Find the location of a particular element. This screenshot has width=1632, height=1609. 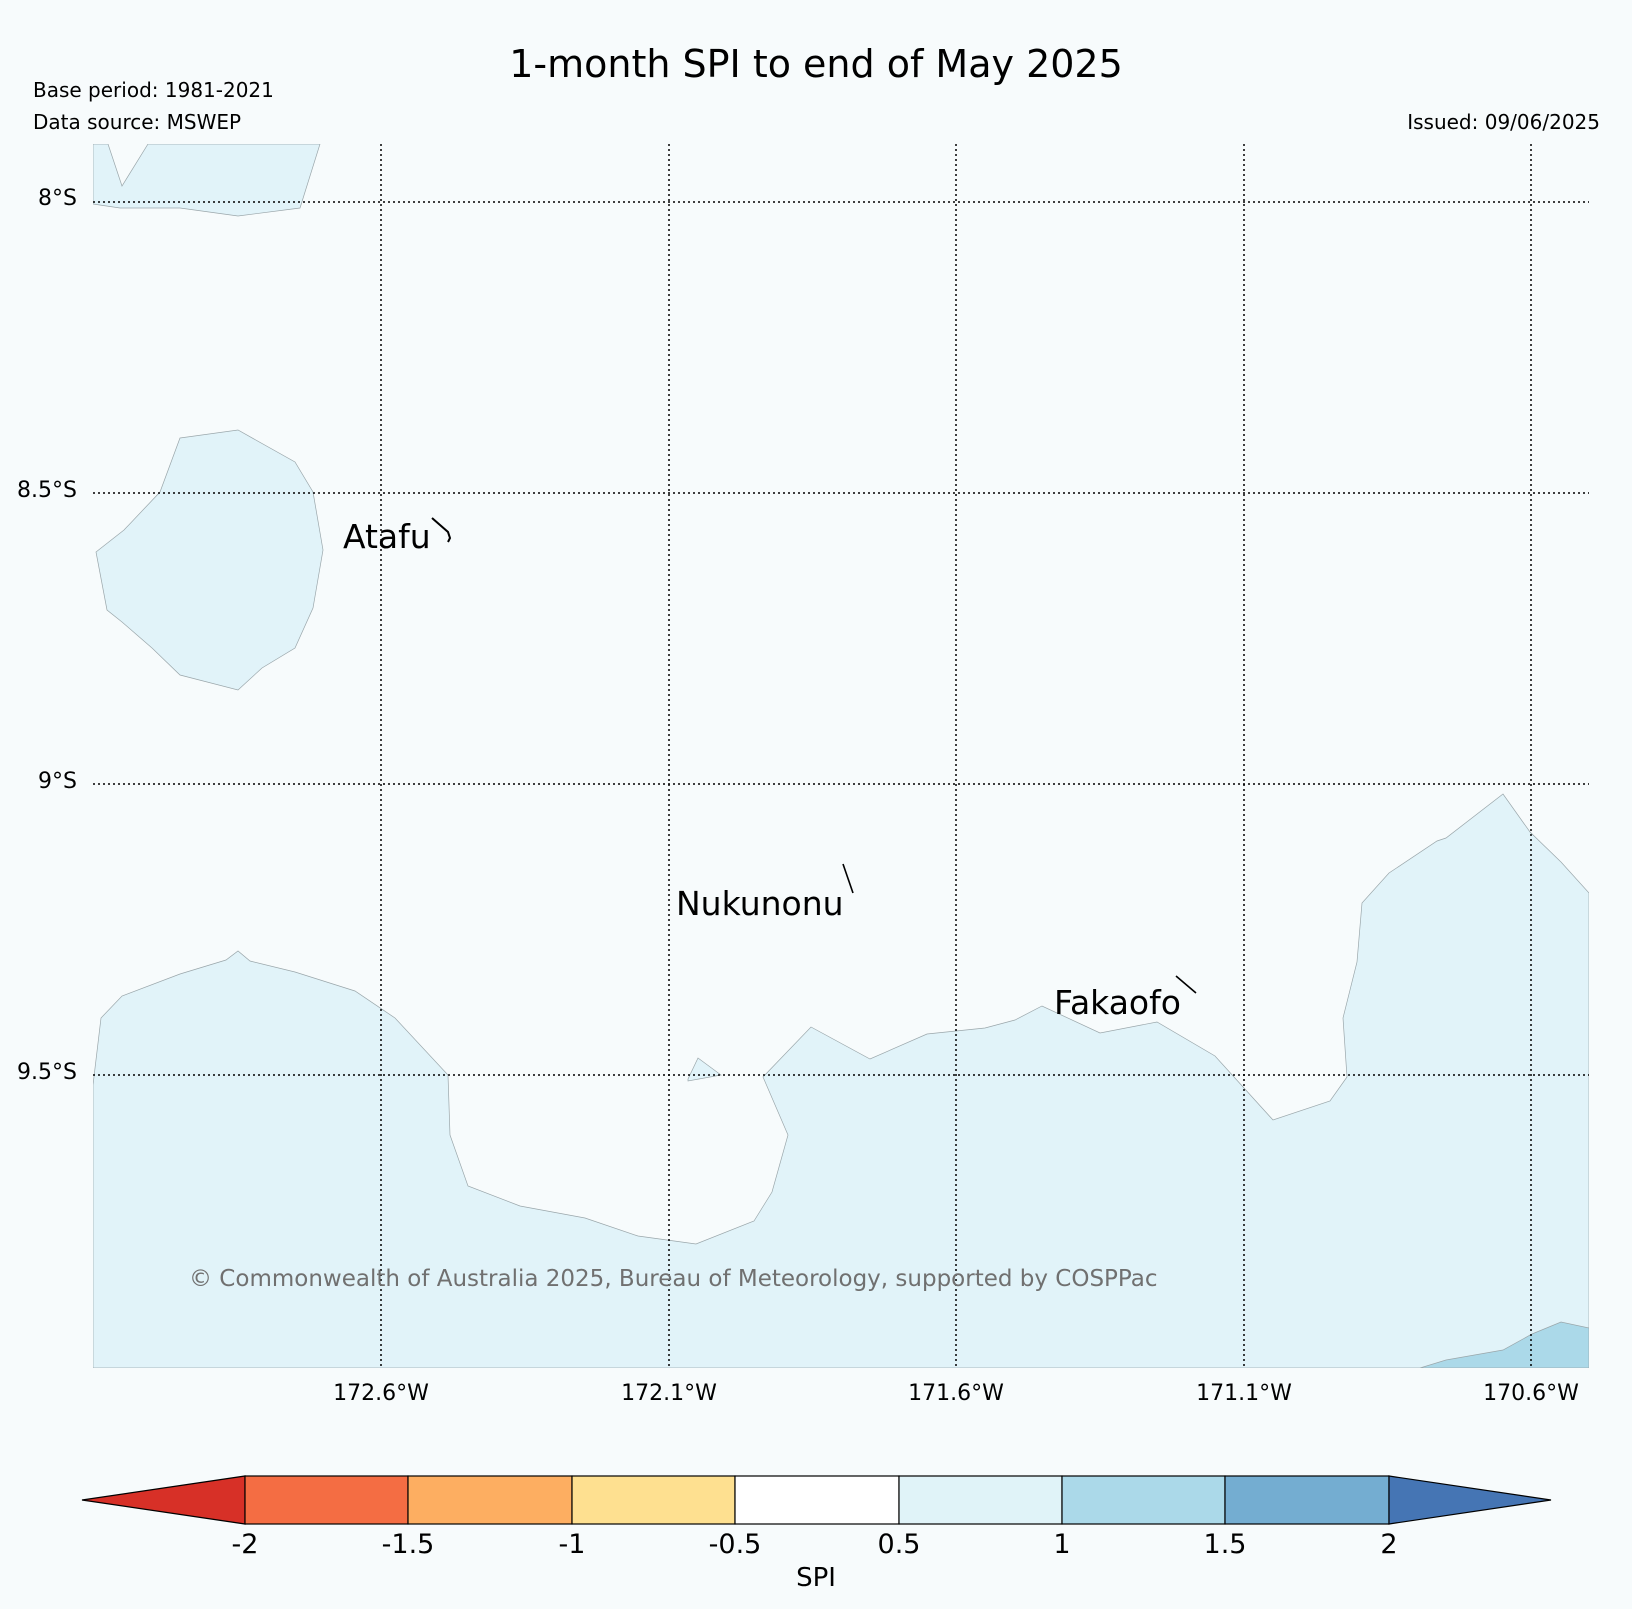

nukunonu-atoll-shape is located at coordinates (848, 878).